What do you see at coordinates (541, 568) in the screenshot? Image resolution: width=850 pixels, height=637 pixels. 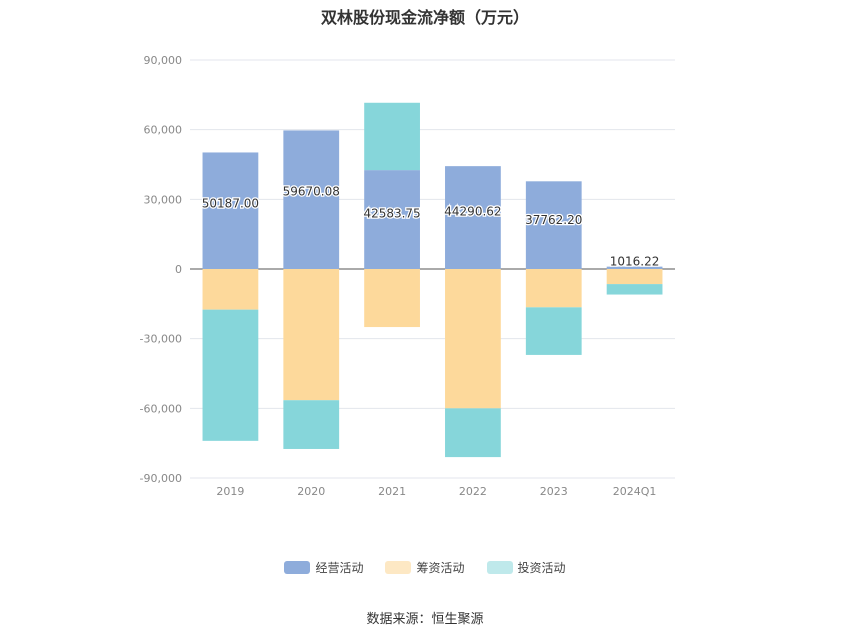 I see `legend-label-investing: 投资活动` at bounding box center [541, 568].